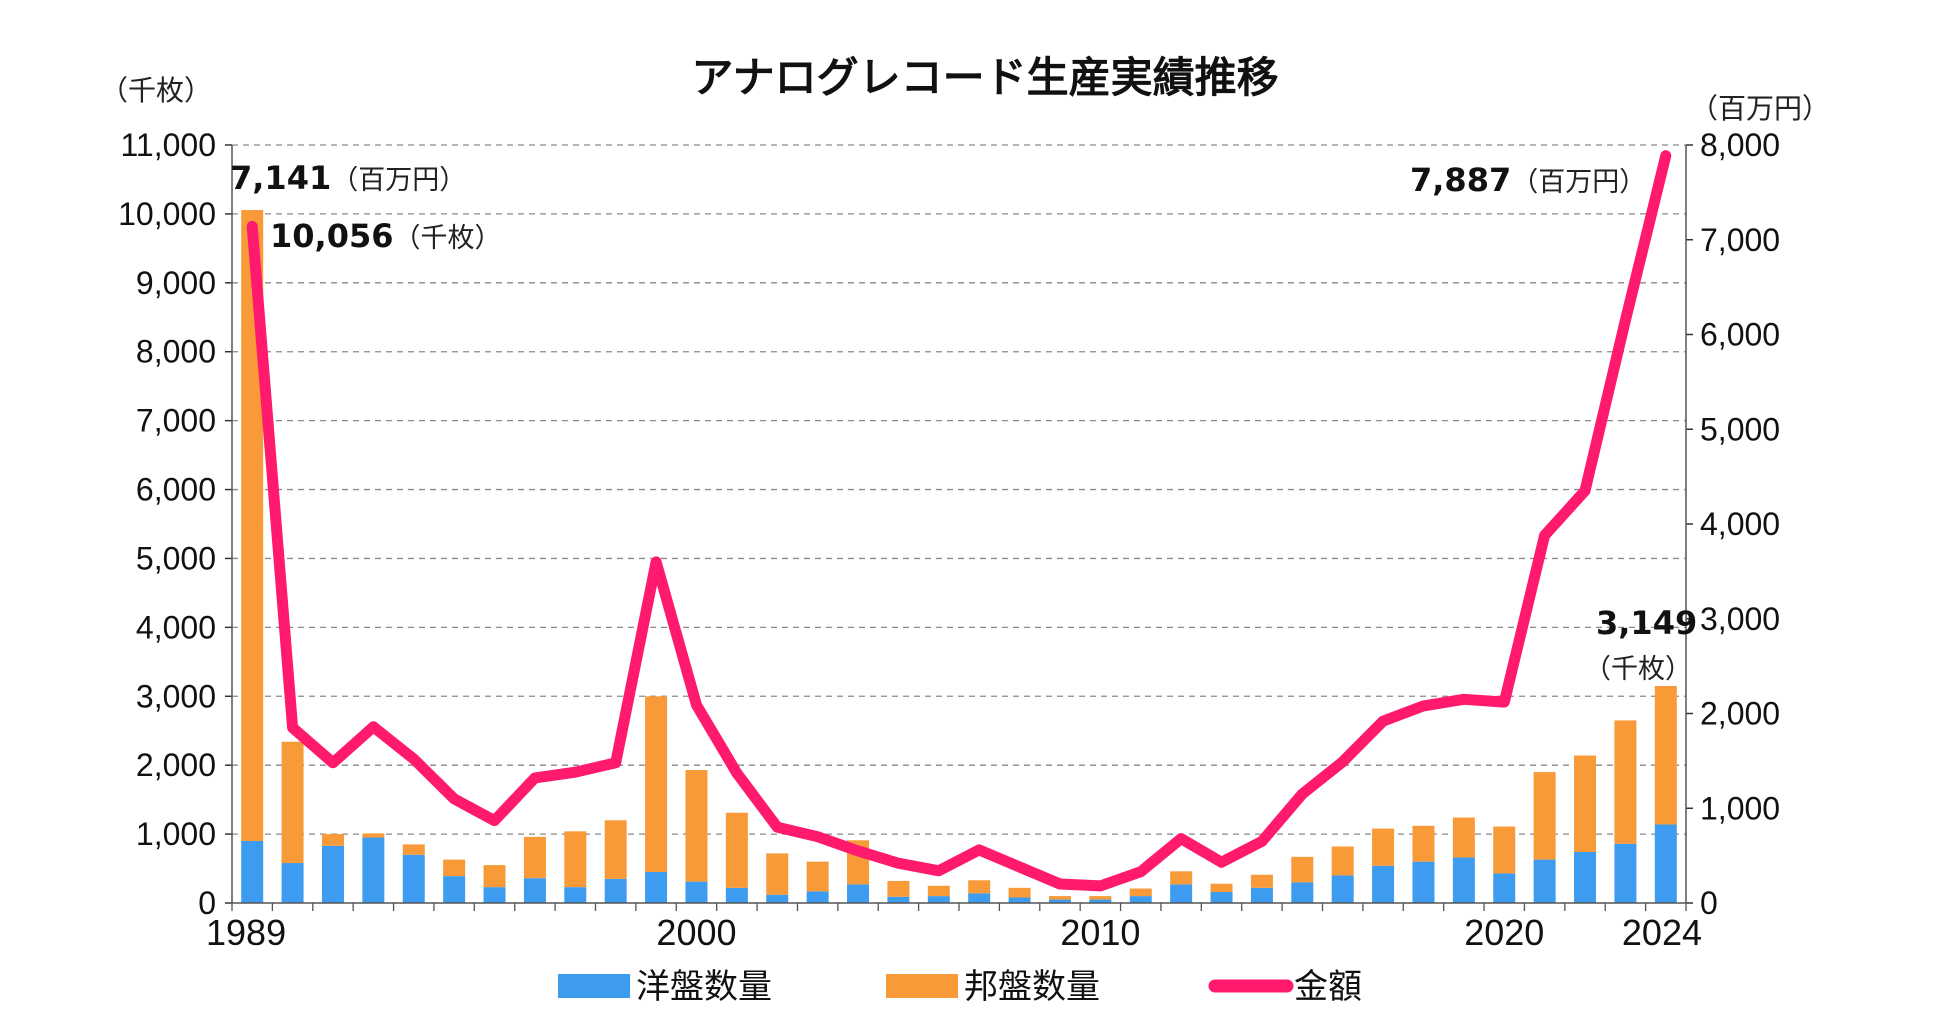 The width and height of the screenshot is (1950, 1015). I want to click on right-tick-label: 7,000, so click(1740, 240).